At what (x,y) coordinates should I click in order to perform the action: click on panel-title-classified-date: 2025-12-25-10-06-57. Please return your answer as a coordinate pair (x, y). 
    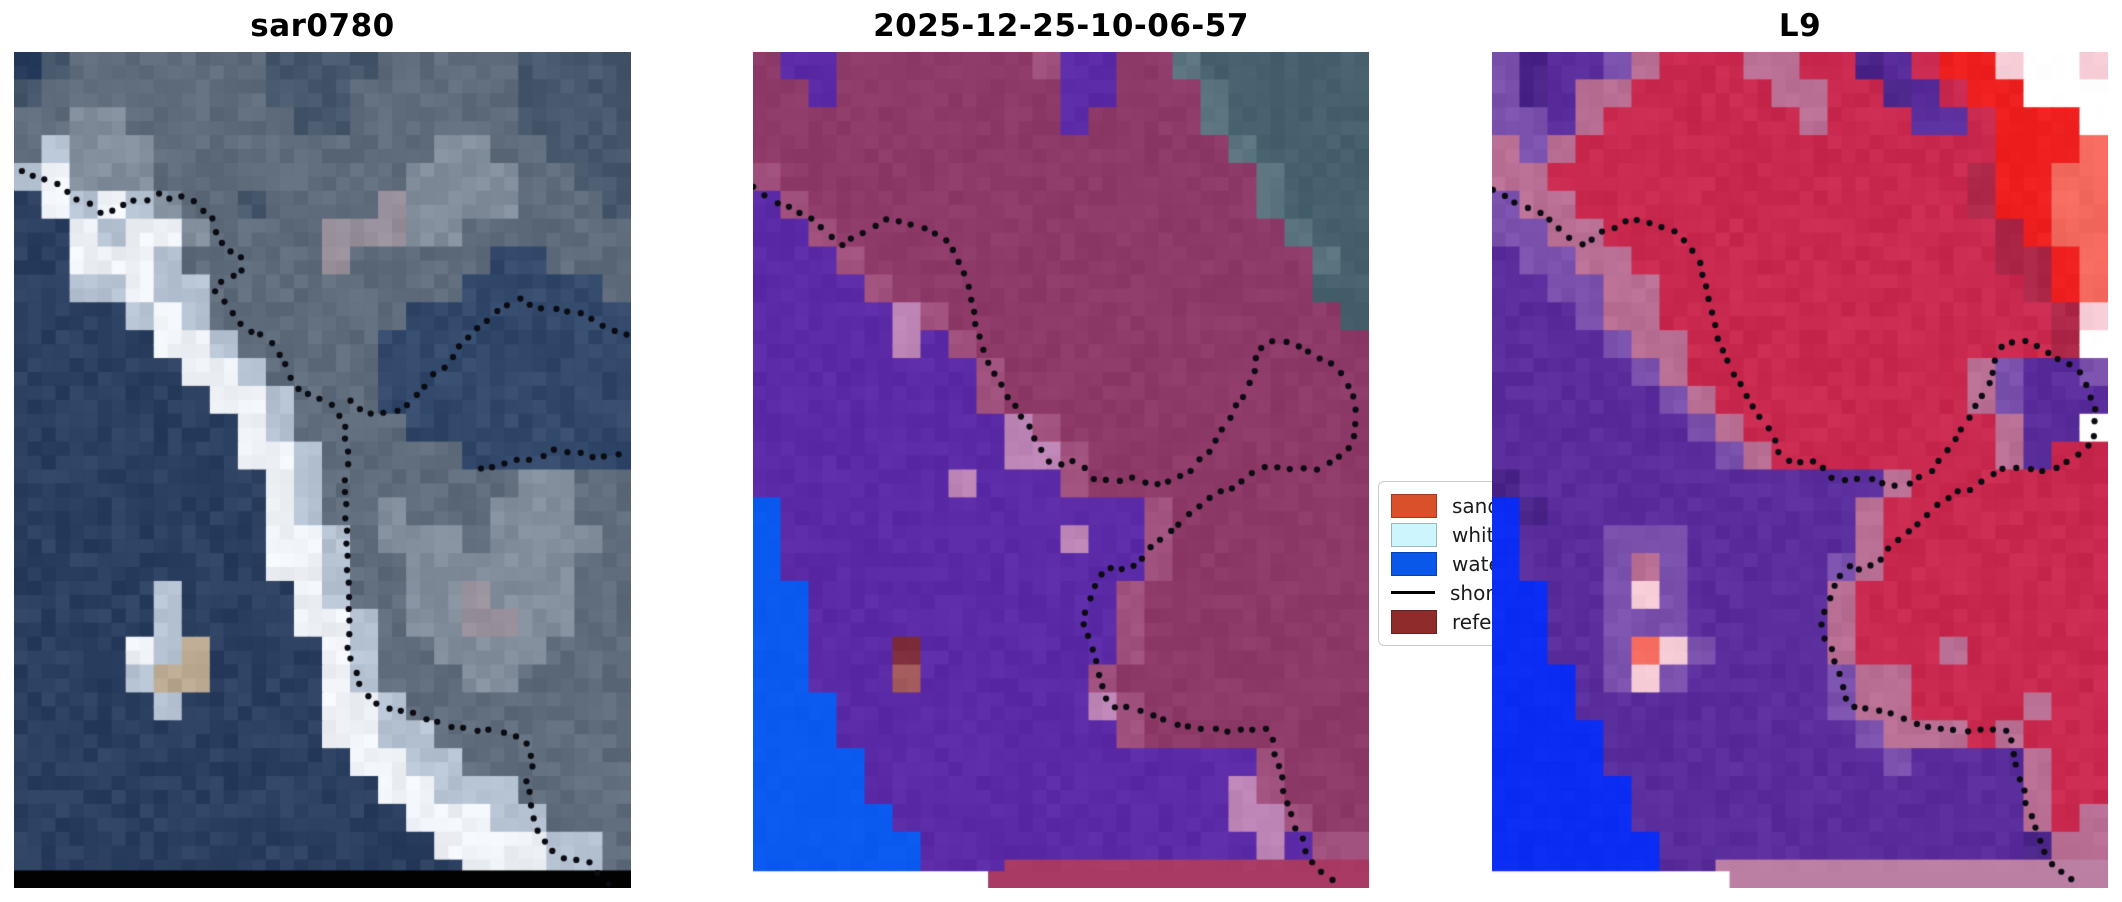
    Looking at the image, I should click on (1061, 26).